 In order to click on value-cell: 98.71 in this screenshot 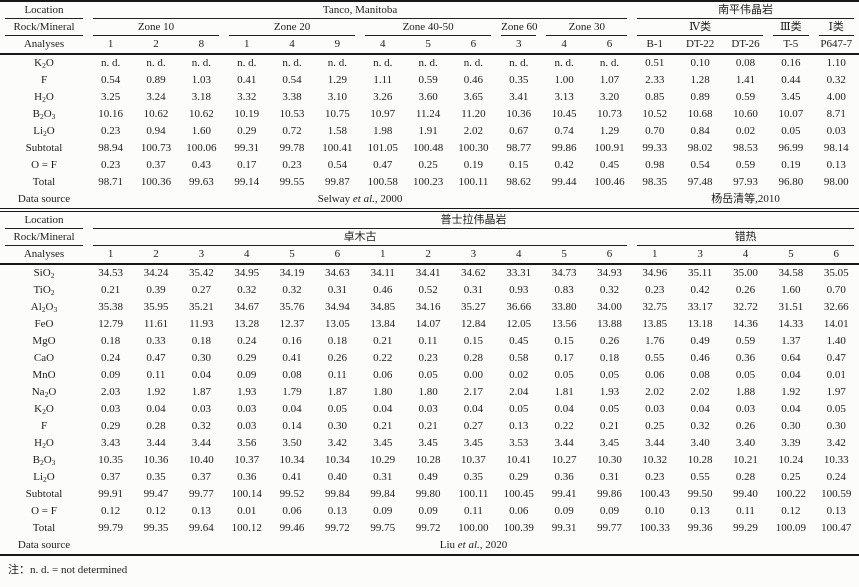, I will do `click(111, 182)`.